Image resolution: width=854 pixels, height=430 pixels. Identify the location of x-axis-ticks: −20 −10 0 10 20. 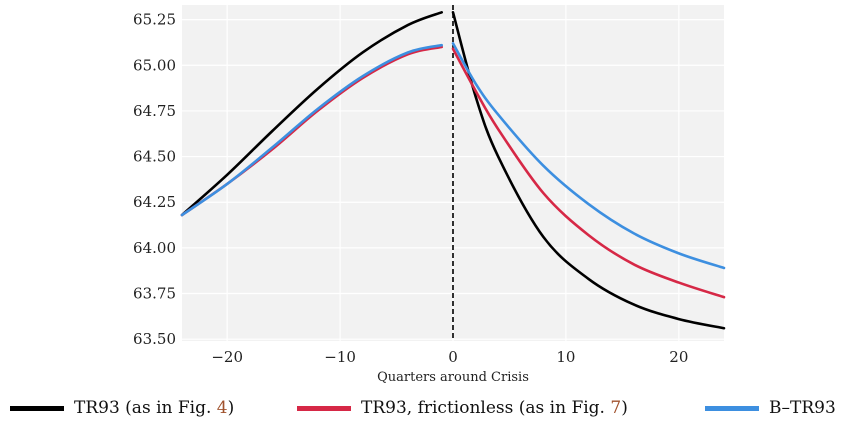
(449, 357).